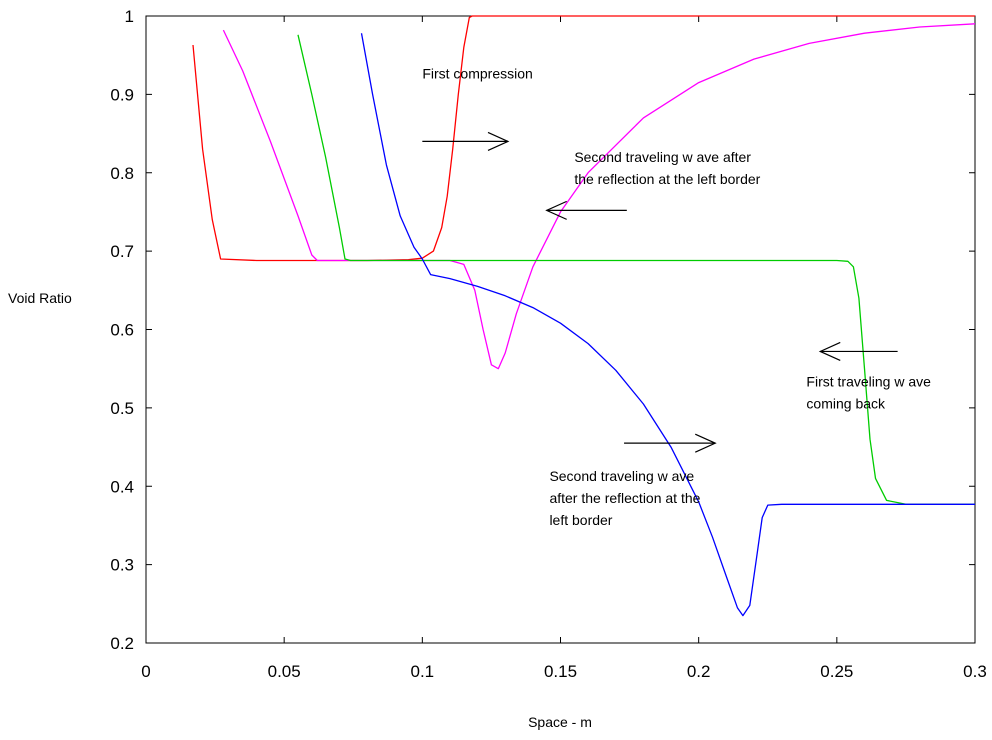 This screenshot has height=740, width=992. Describe the element at coordinates (477, 74) in the screenshot. I see `annotation-text: First compression` at that location.